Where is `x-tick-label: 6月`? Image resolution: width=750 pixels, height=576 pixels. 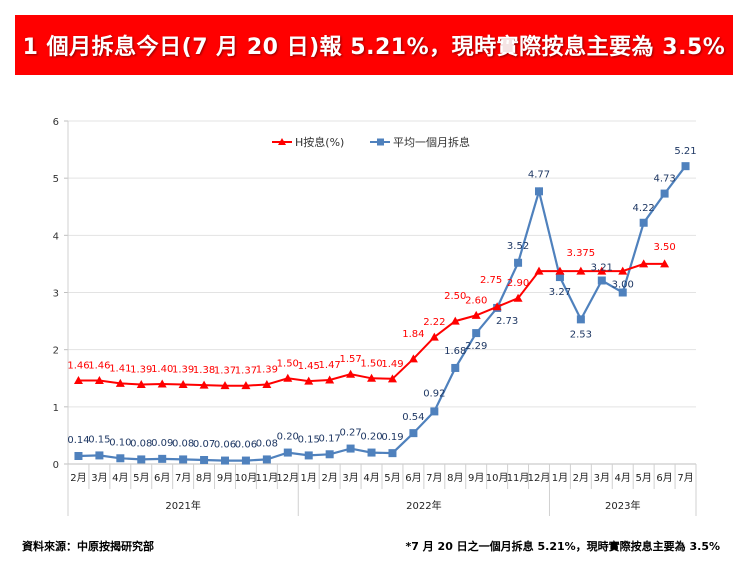
x-tick-label: 6月 is located at coordinates (162, 478).